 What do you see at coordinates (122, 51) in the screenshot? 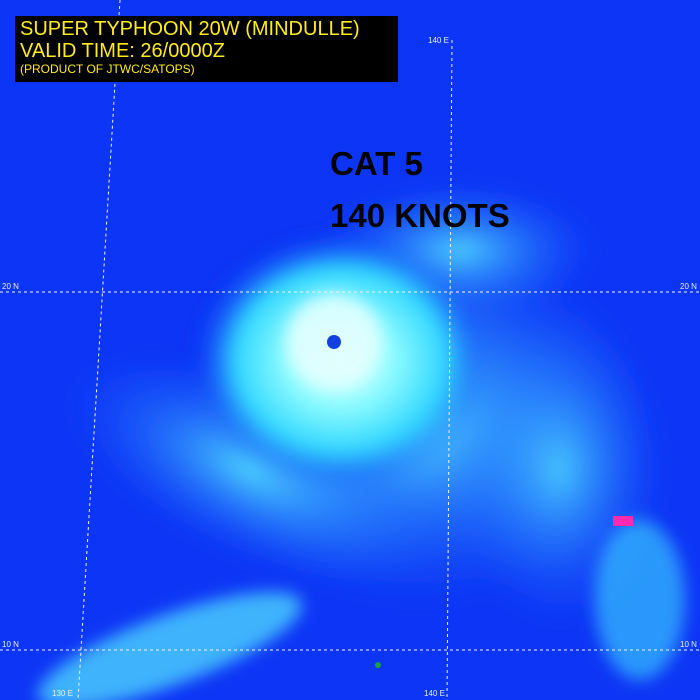
I see `valid-time: VALID TIME: 26/0000Z` at bounding box center [122, 51].